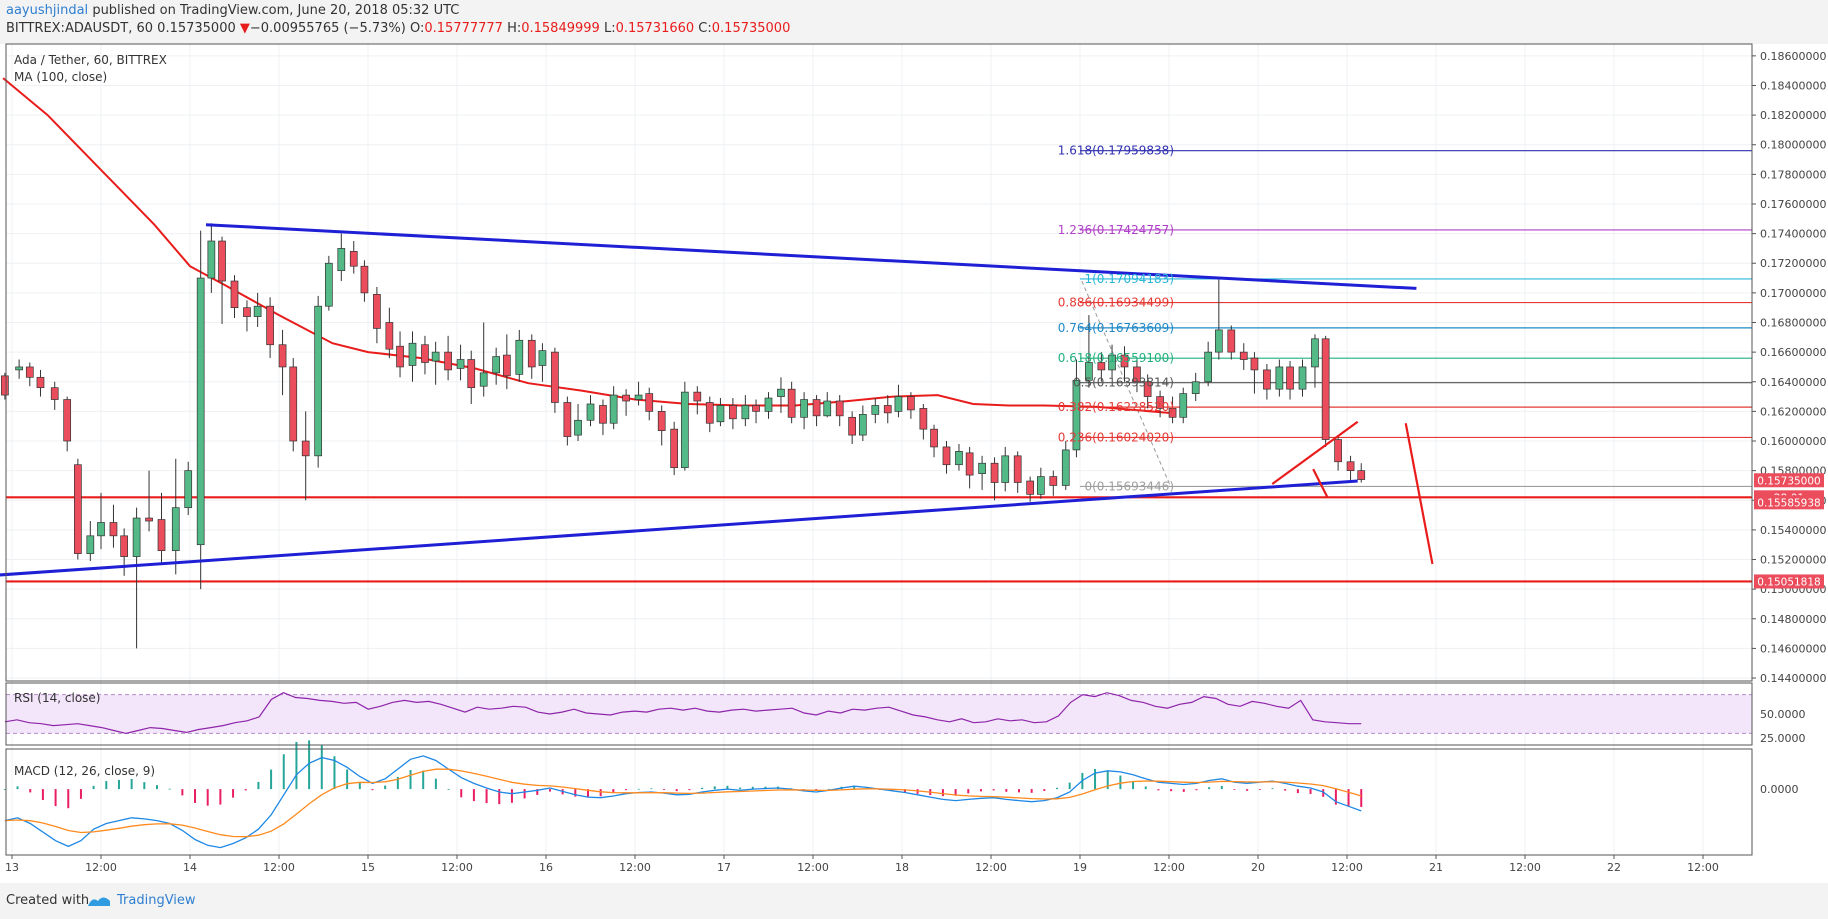 This screenshot has height=919, width=1828. I want to click on price-tick-label: 0.16600000, so click(1793, 352).